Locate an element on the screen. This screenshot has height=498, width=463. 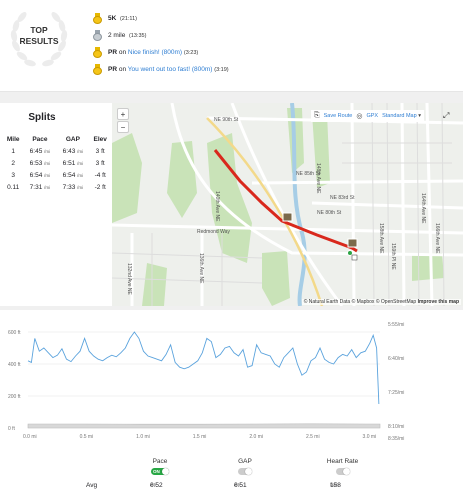
street-label: 136th Ave NE is located at coordinates (201, 268).